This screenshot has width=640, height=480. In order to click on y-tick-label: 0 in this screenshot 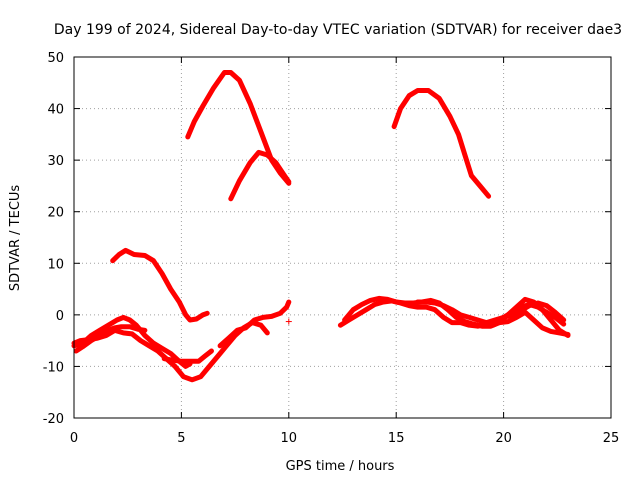, I will do `click(60, 316)`.